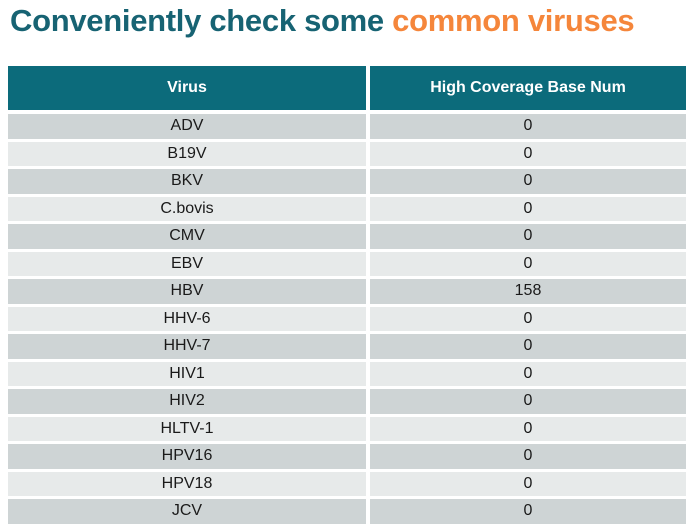 The height and width of the screenshot is (530, 696). I want to click on virus-cell: JCV, so click(187, 511).